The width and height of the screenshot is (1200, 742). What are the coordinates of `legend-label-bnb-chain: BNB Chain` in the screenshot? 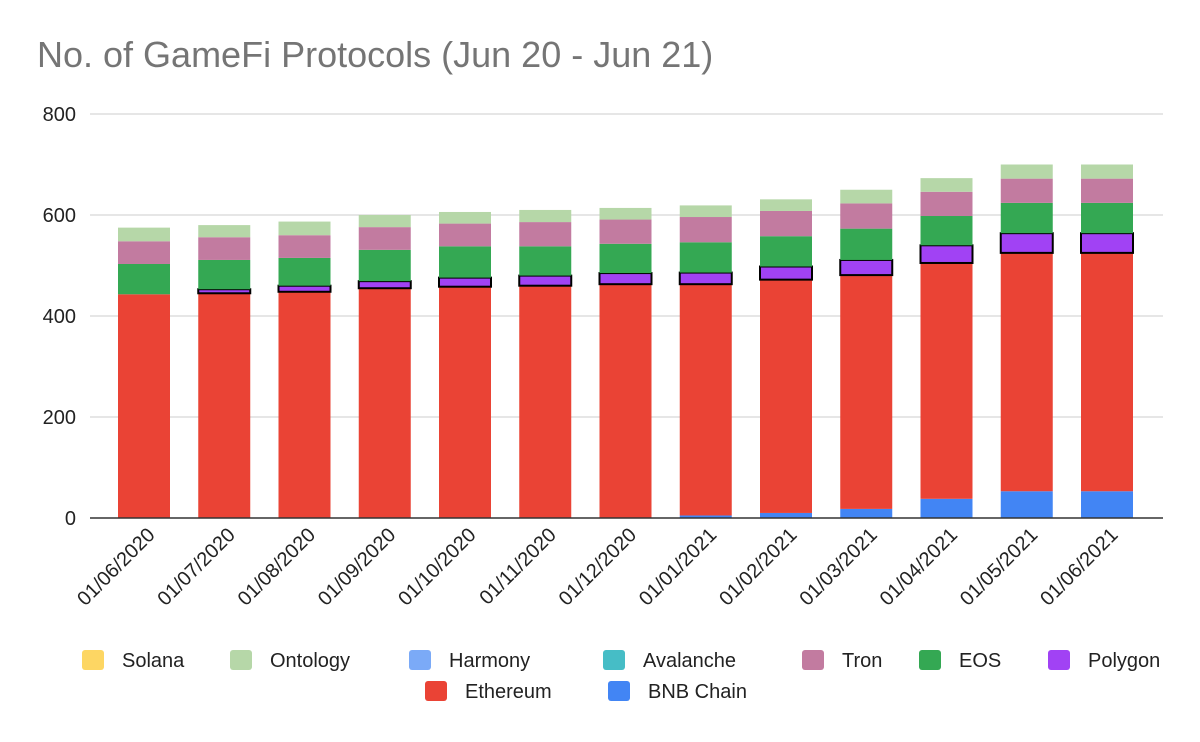 It's located at (697, 692).